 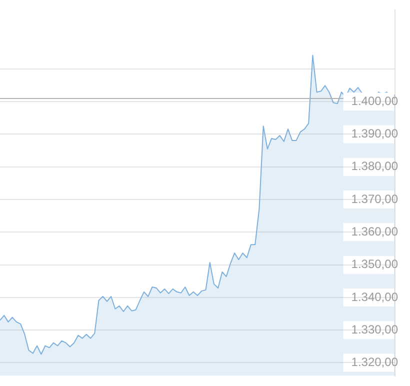 I want to click on y-tick-label: 1.340,00, so click(x=374, y=297).